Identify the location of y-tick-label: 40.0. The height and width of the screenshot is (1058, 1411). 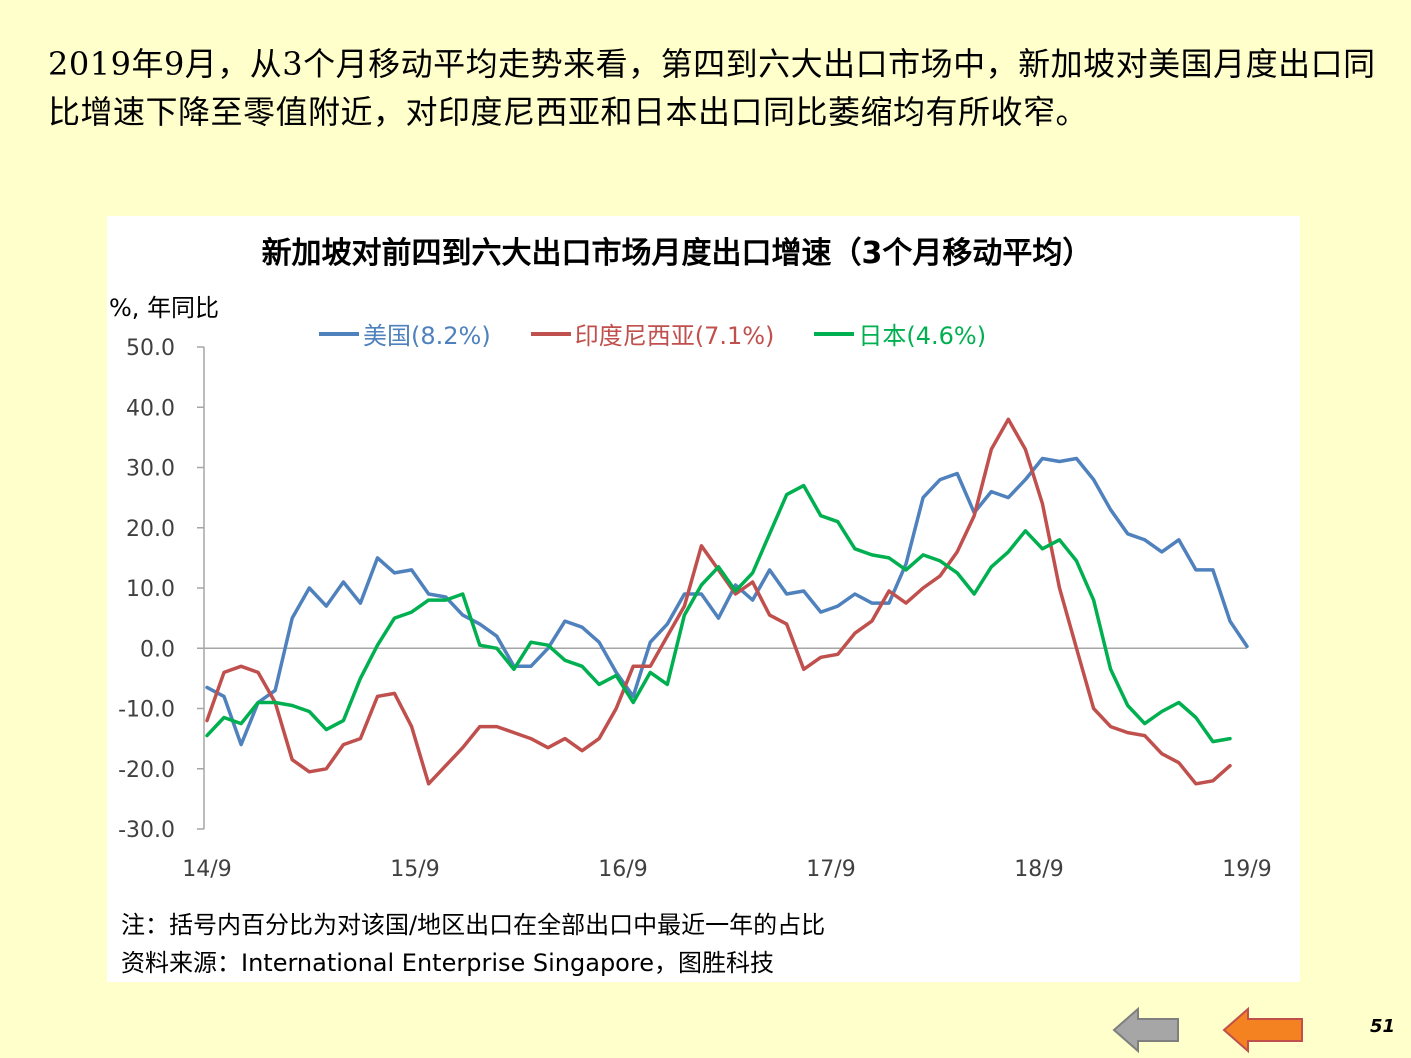
(150, 408).